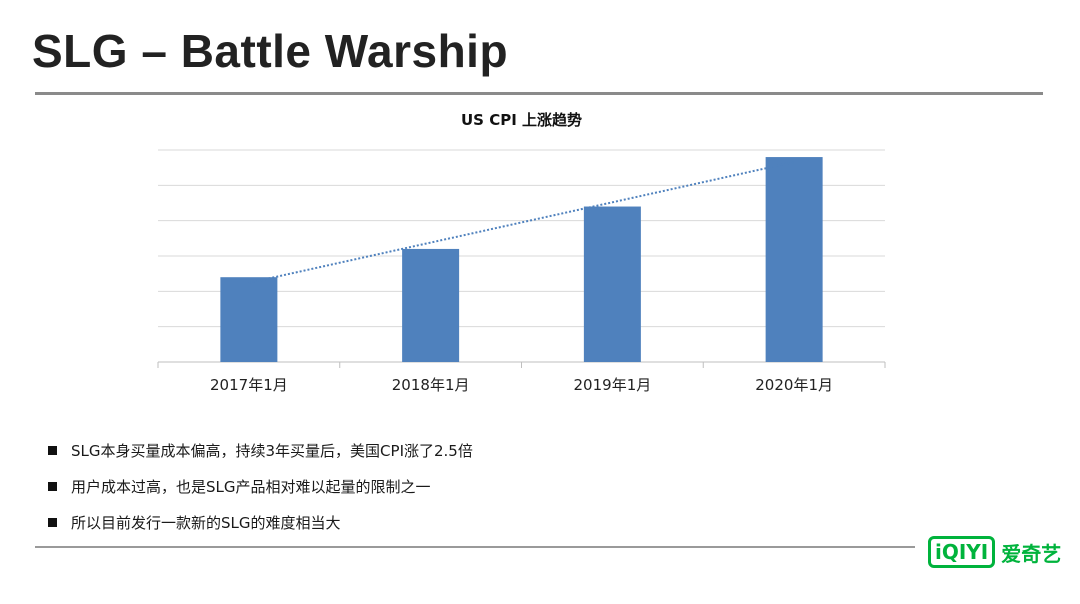 This screenshot has height=604, width=1080. I want to click on x-tick-label: 2017年1月, so click(249, 385).